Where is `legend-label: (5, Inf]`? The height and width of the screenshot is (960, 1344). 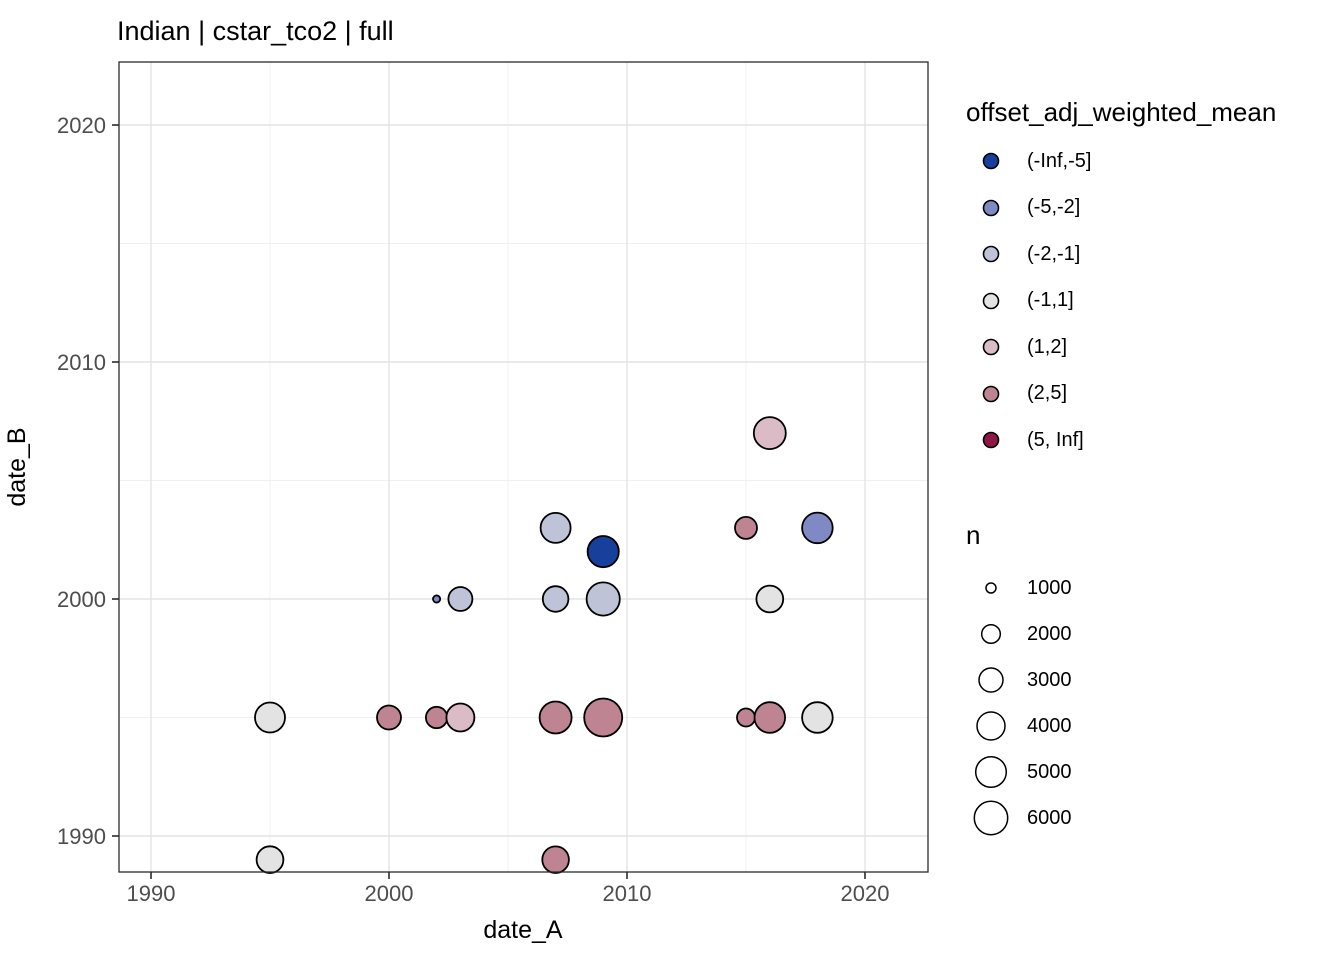 legend-label: (5, Inf] is located at coordinates (1055, 439).